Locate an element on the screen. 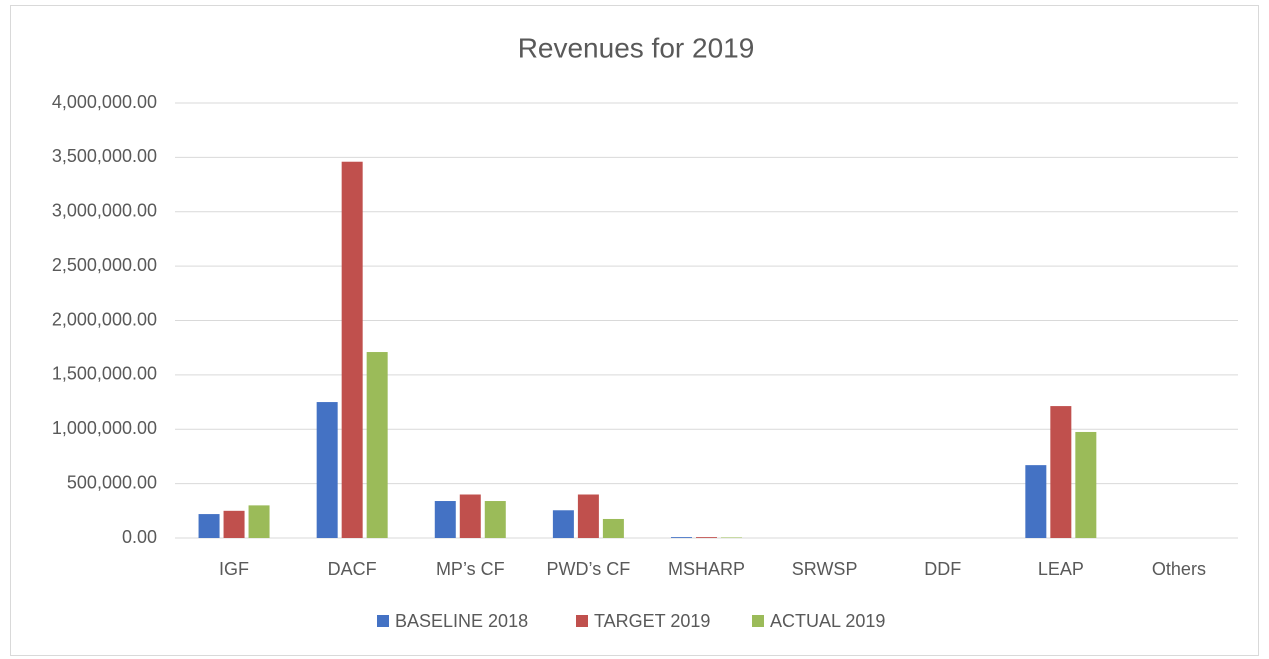 The height and width of the screenshot is (659, 1269). y-tick-label: 1,500,000.00 is located at coordinates (104, 374).